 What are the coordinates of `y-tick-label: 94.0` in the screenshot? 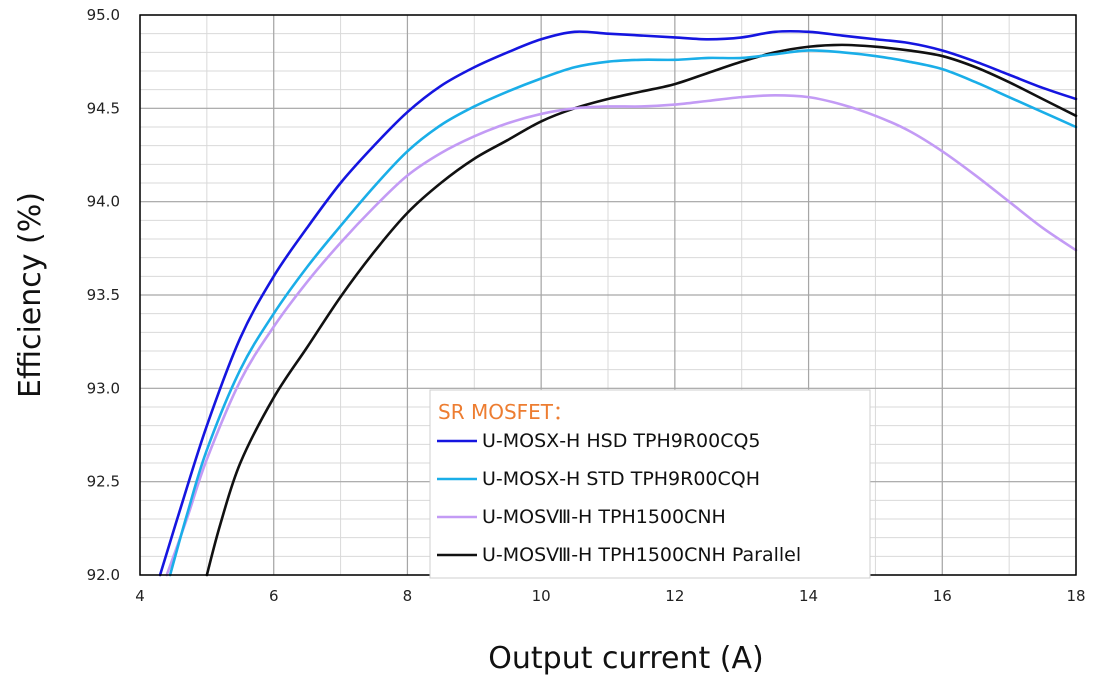 It's located at (103, 202).